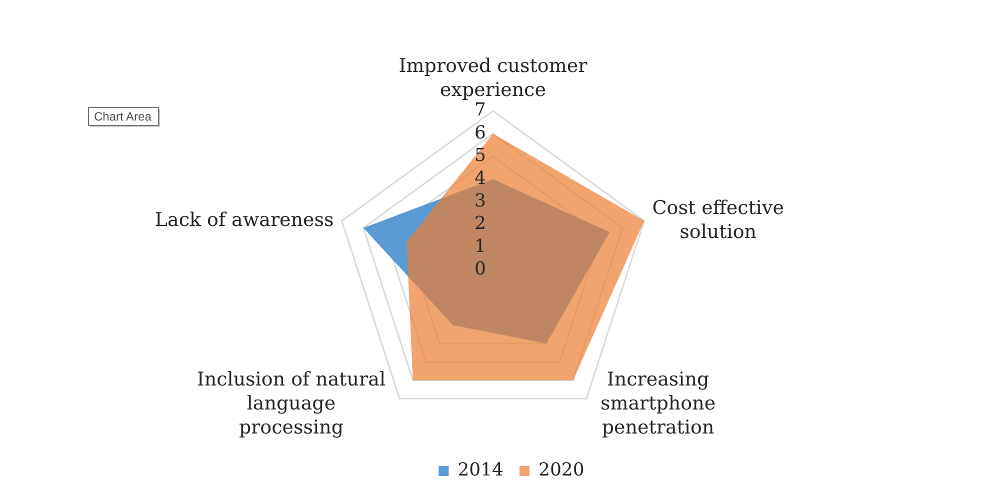  What do you see at coordinates (291, 403) in the screenshot?
I see `spoke-label: Inclusion of natural language processing` at bounding box center [291, 403].